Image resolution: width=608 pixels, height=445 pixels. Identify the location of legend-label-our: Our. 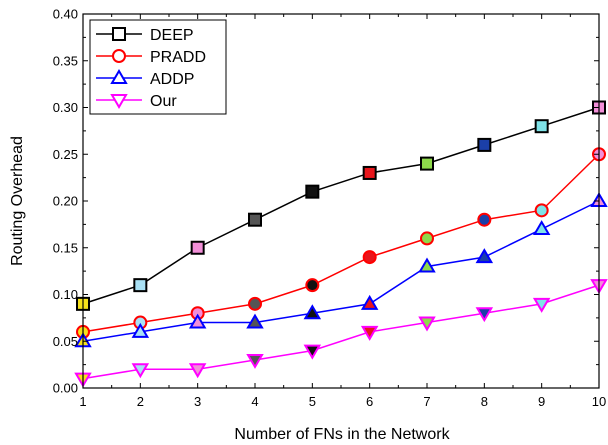
(163, 101).